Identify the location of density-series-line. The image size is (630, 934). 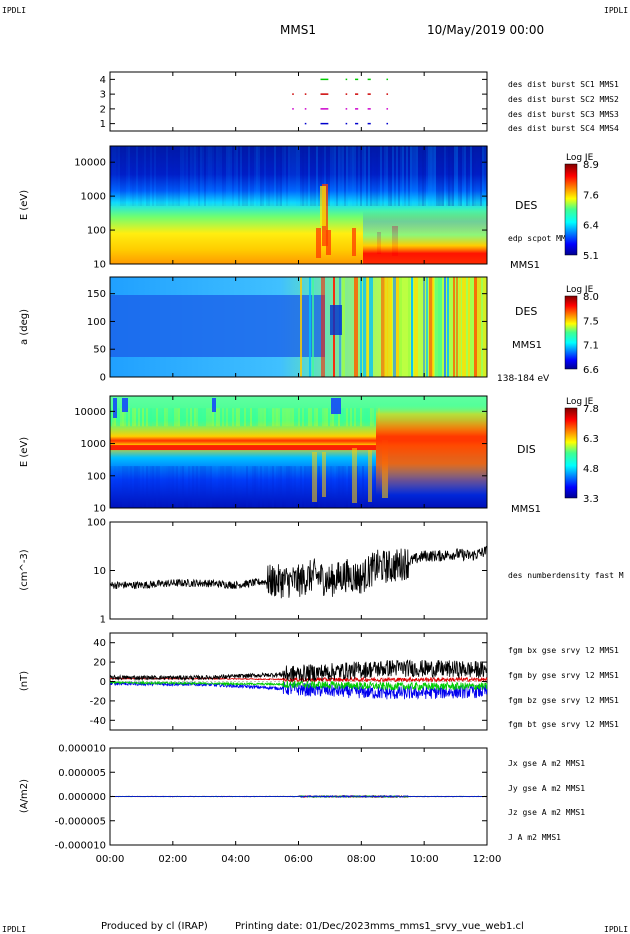
(298, 572).